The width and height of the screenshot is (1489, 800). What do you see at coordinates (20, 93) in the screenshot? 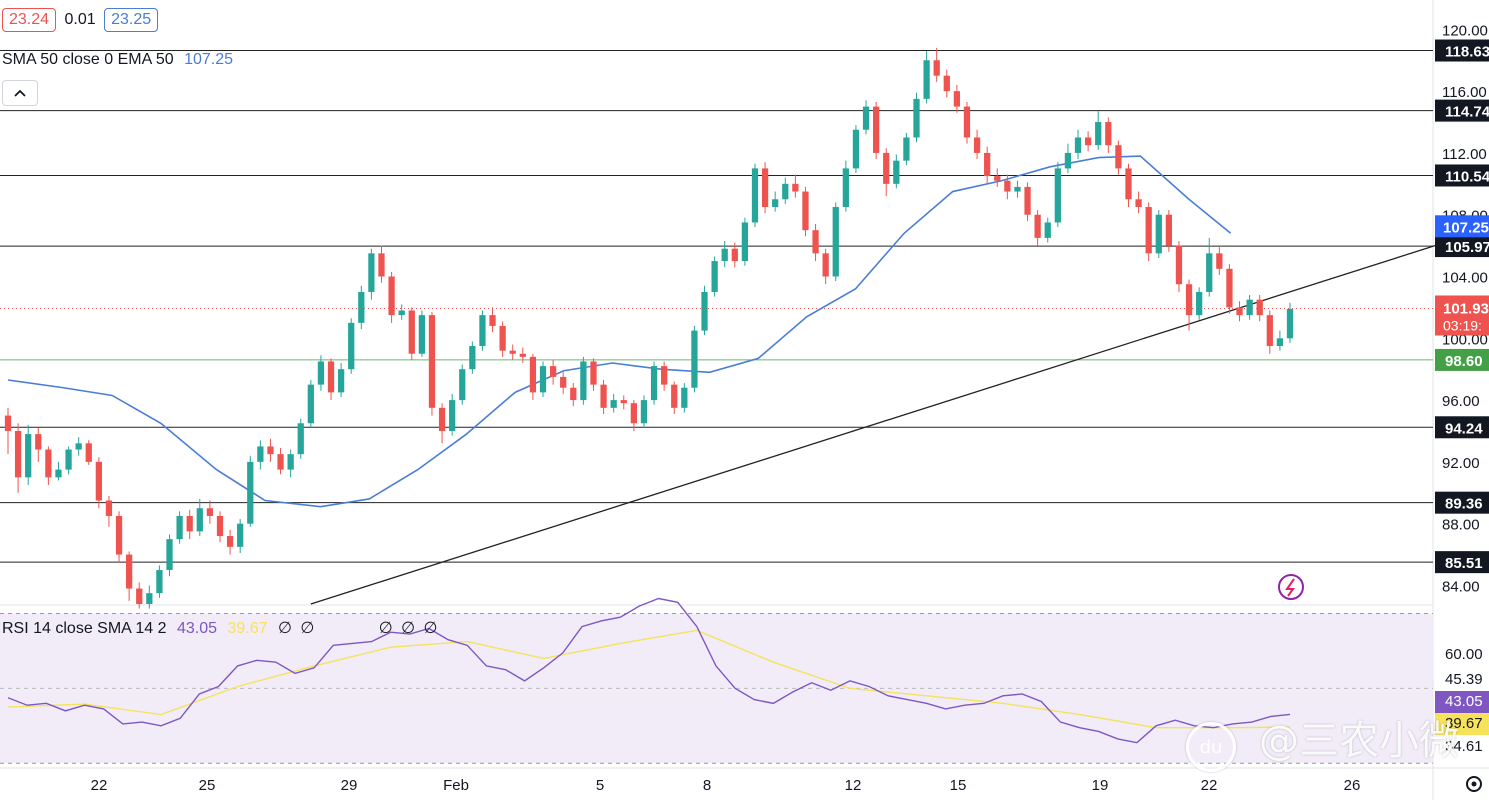
I see `collapse-legend-button` at bounding box center [20, 93].